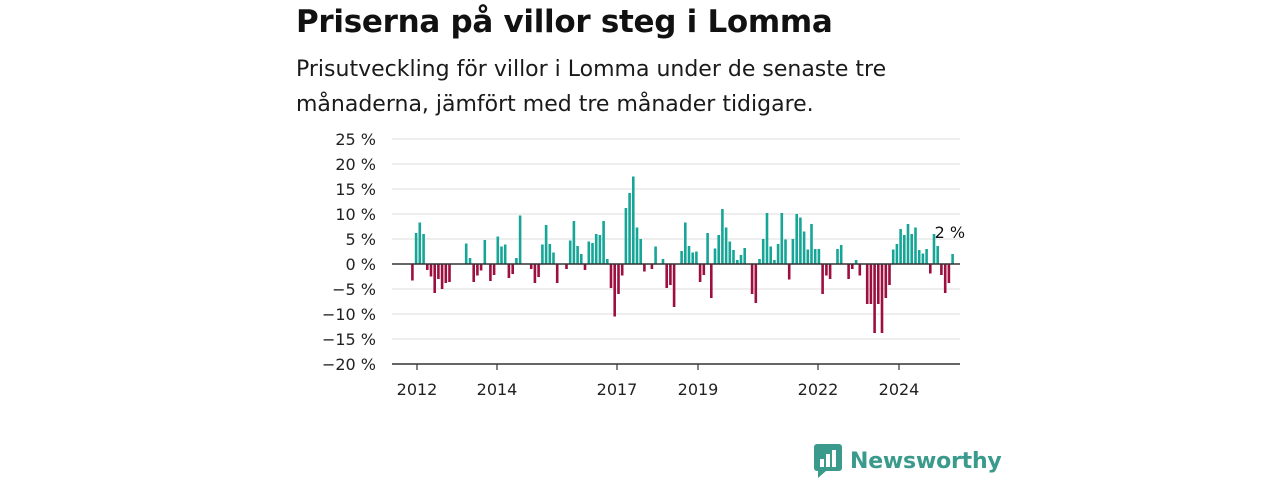  What do you see at coordinates (926, 461) in the screenshot?
I see `newsworthy-logo-text: Newsworthy` at bounding box center [926, 461].